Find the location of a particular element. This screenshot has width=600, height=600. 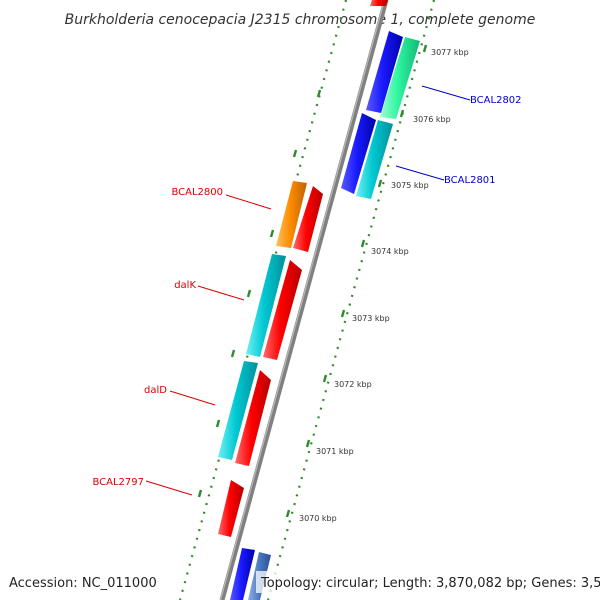

kbp-tick: 3075 kbp is located at coordinates (410, 185).